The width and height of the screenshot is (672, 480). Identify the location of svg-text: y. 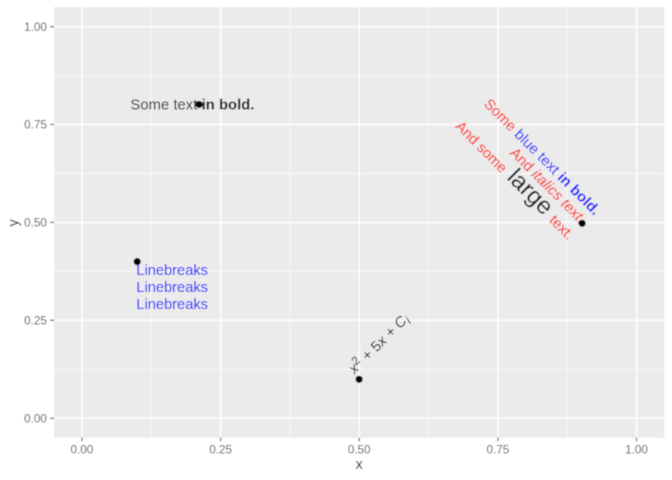
(14, 222).